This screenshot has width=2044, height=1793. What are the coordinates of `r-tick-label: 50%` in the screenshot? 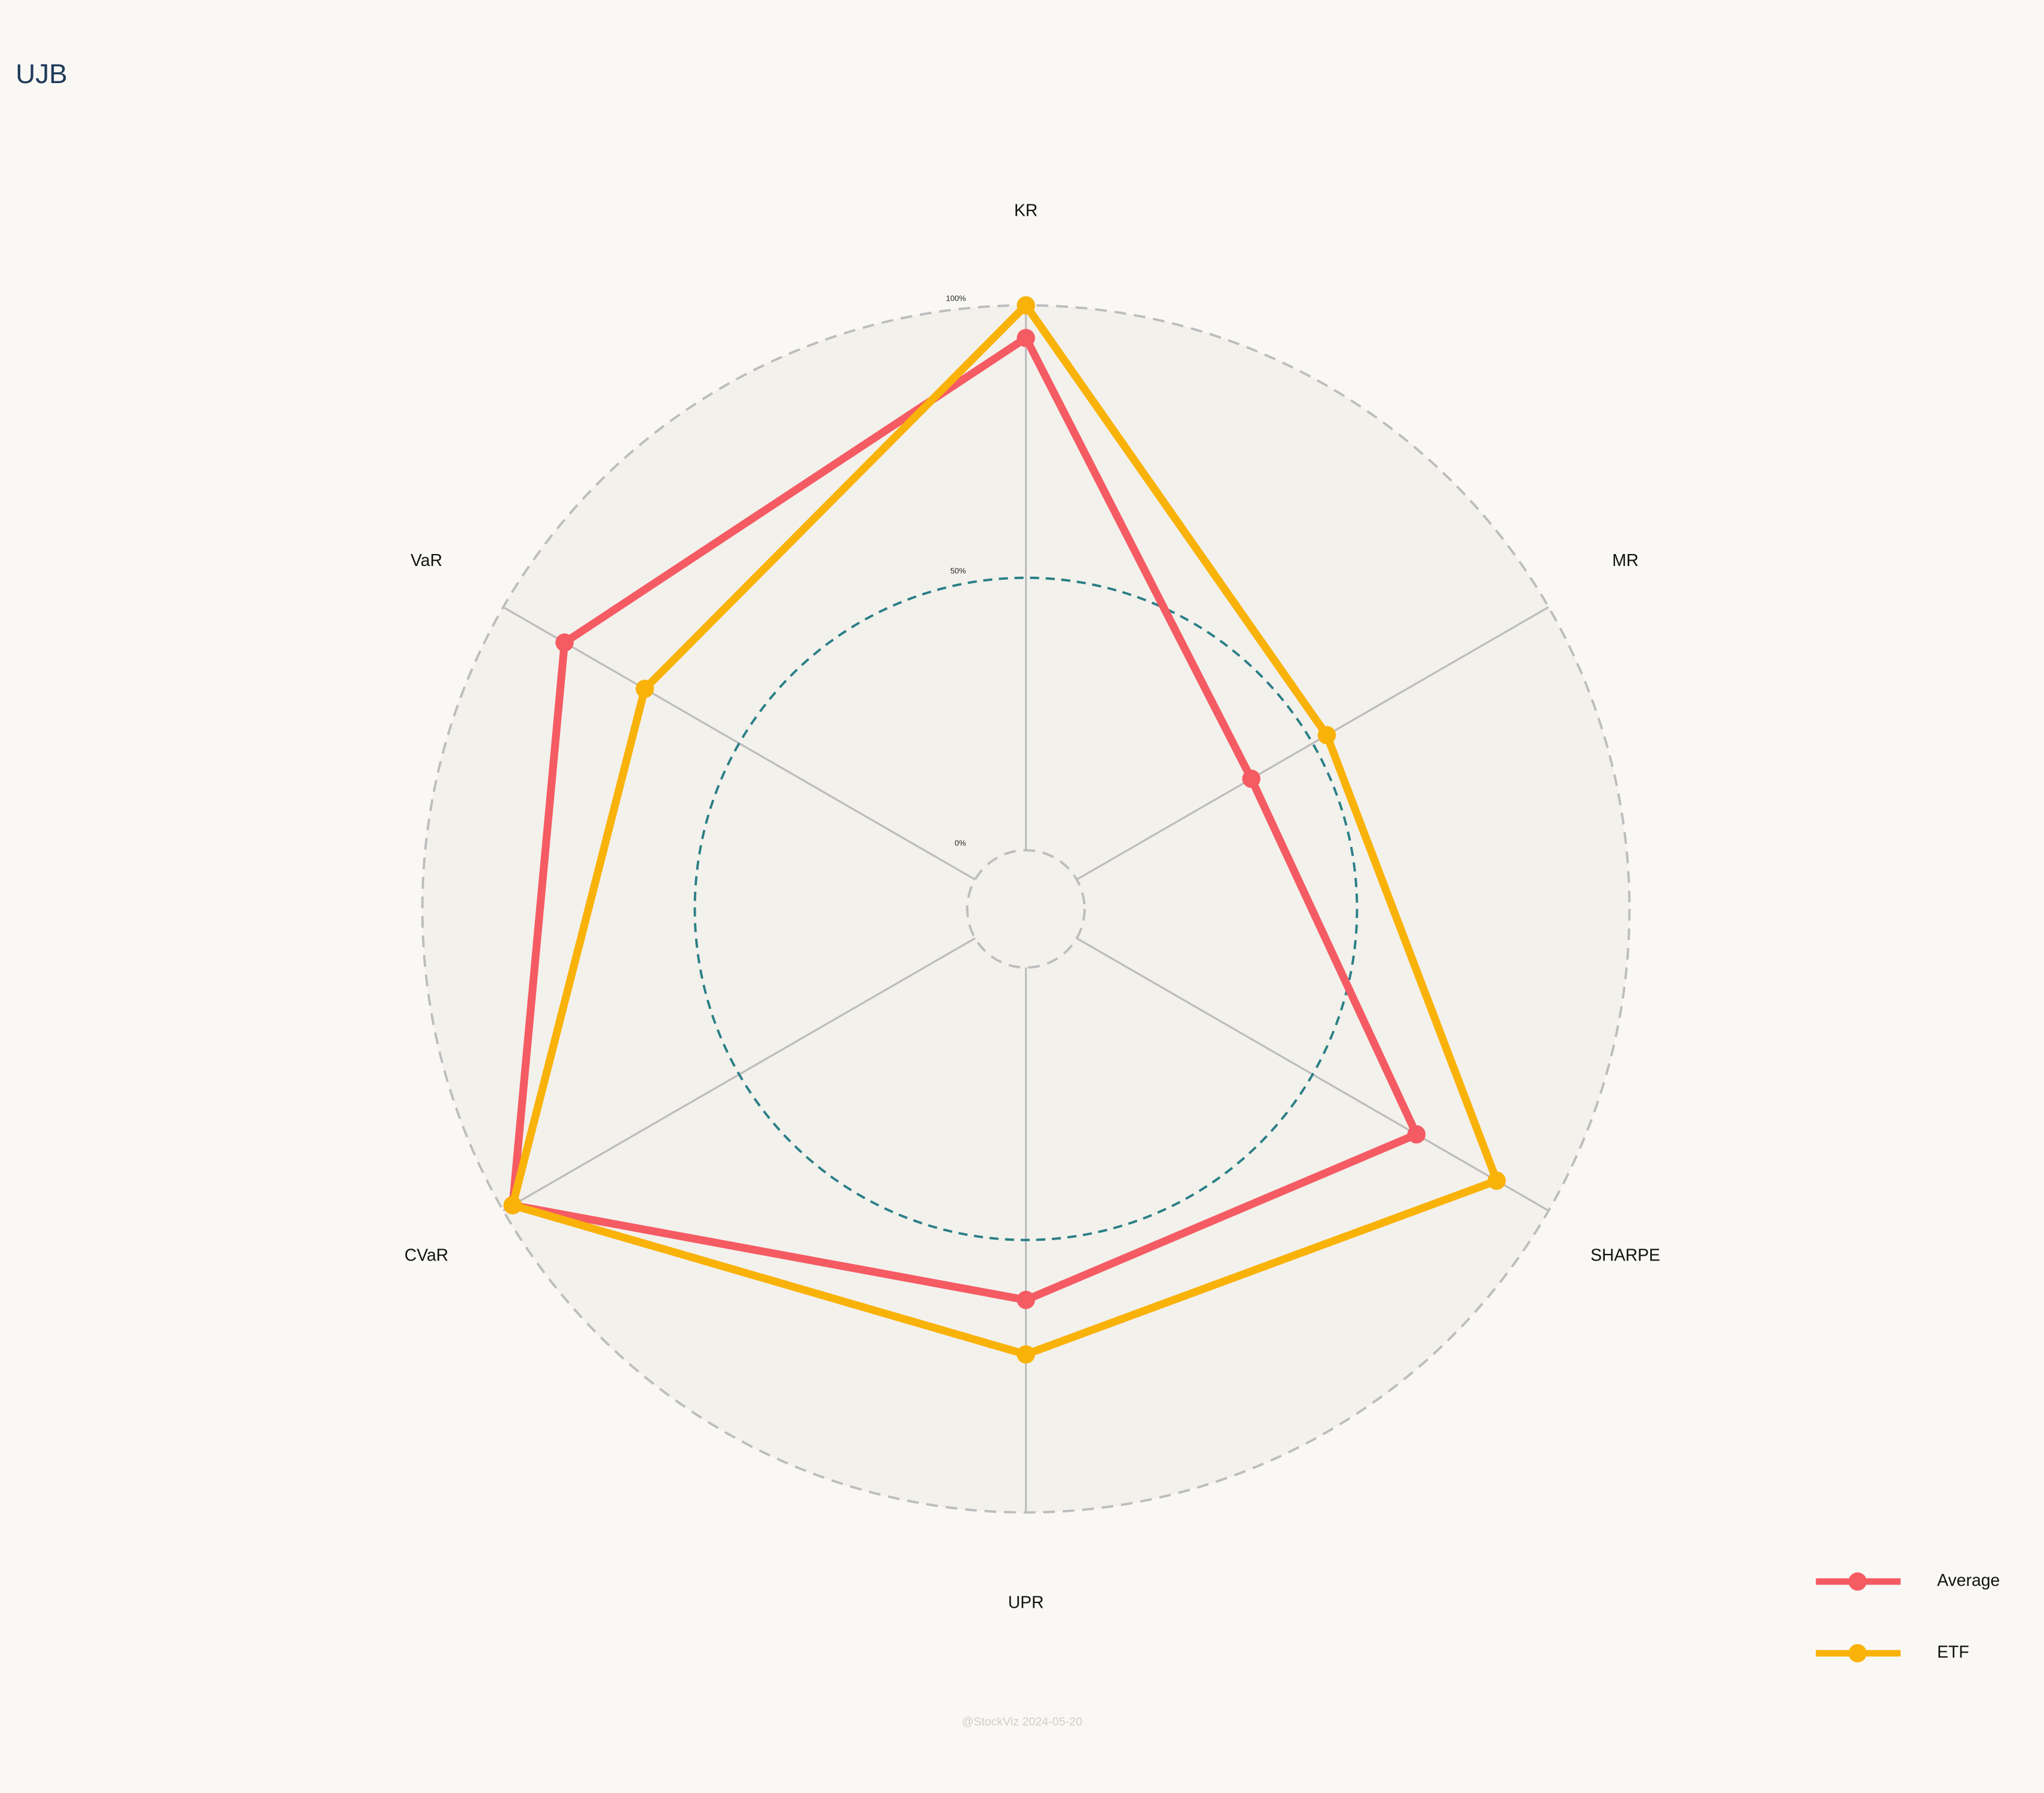 It's located at (958, 570).